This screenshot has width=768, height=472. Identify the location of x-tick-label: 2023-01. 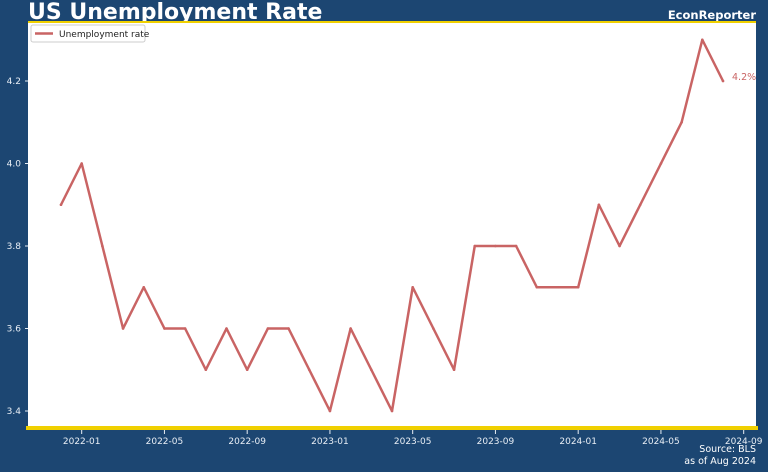
(330, 442).